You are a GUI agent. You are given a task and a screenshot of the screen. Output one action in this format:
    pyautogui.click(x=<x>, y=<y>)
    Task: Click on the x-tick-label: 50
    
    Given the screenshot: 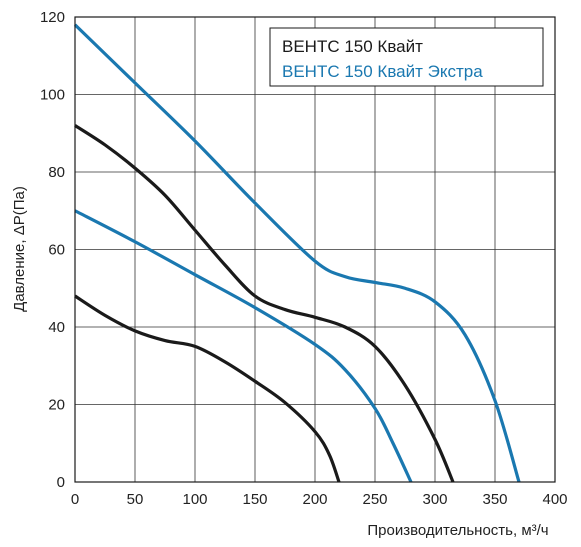 What is the action you would take?
    pyautogui.click(x=135, y=499)
    